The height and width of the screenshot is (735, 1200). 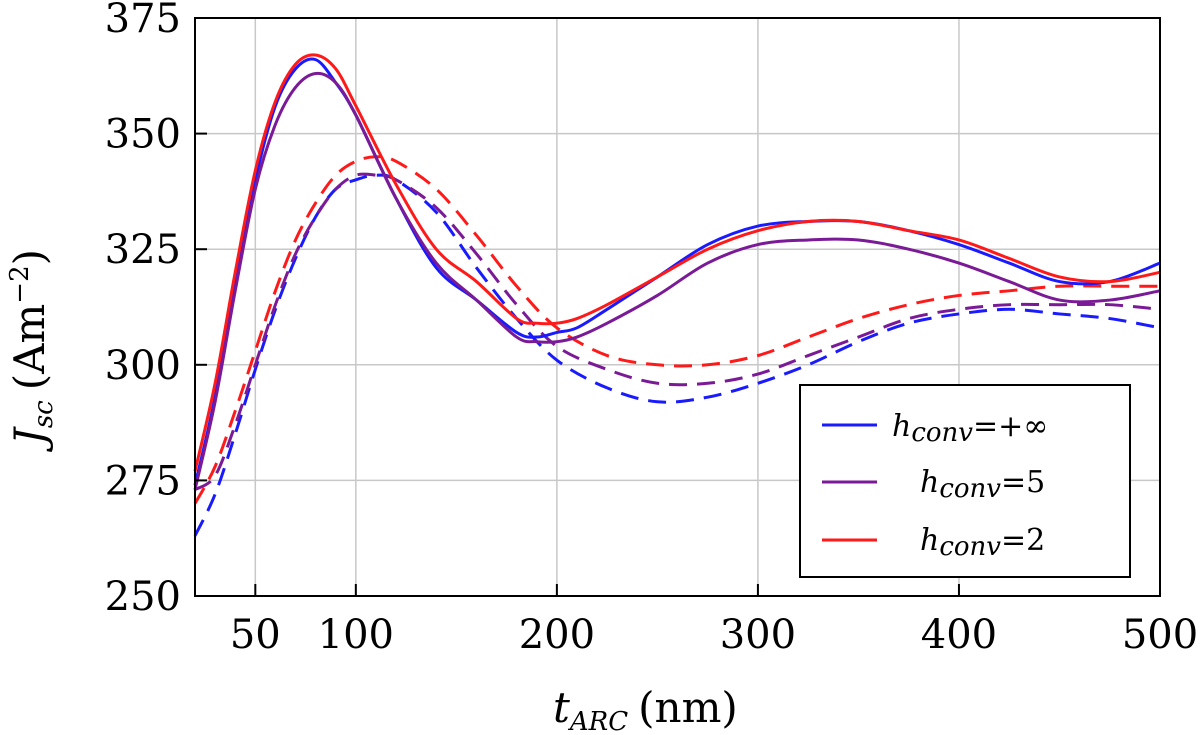 What do you see at coordinates (143, 250) in the screenshot?
I see `y-tick-label: 325` at bounding box center [143, 250].